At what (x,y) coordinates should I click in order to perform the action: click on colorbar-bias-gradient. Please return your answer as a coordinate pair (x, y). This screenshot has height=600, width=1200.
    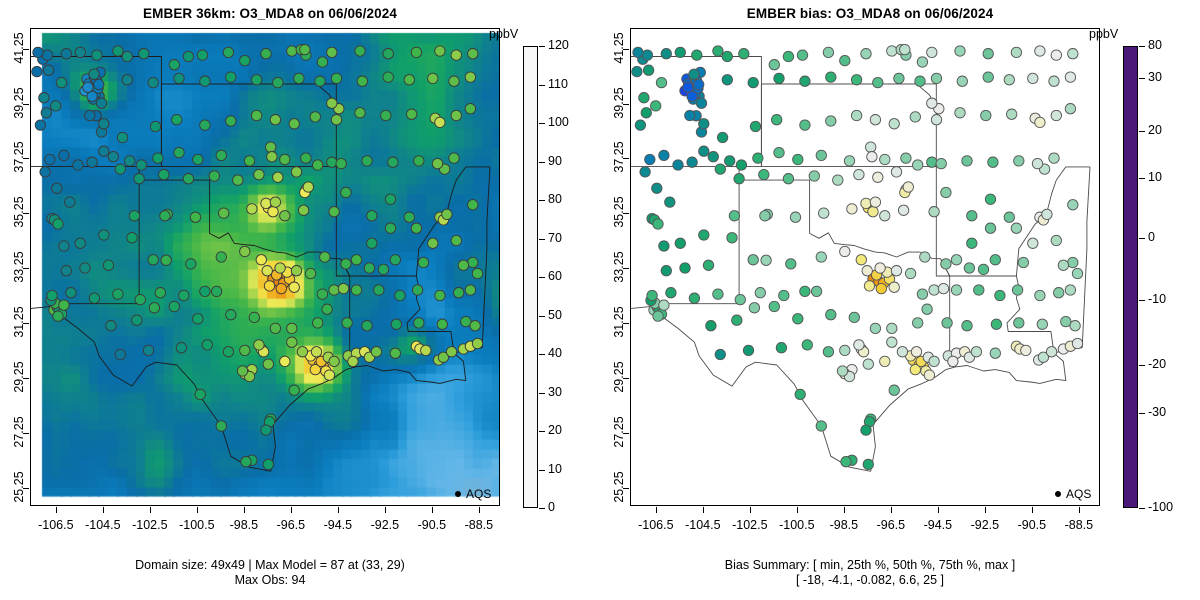
    Looking at the image, I should click on (1130, 277).